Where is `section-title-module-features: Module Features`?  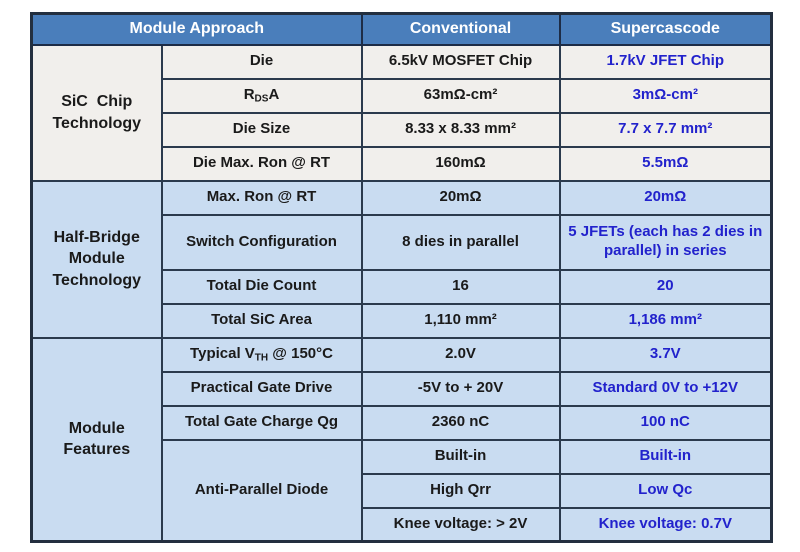
section-title-module-features: Module Features is located at coordinates (96, 439).